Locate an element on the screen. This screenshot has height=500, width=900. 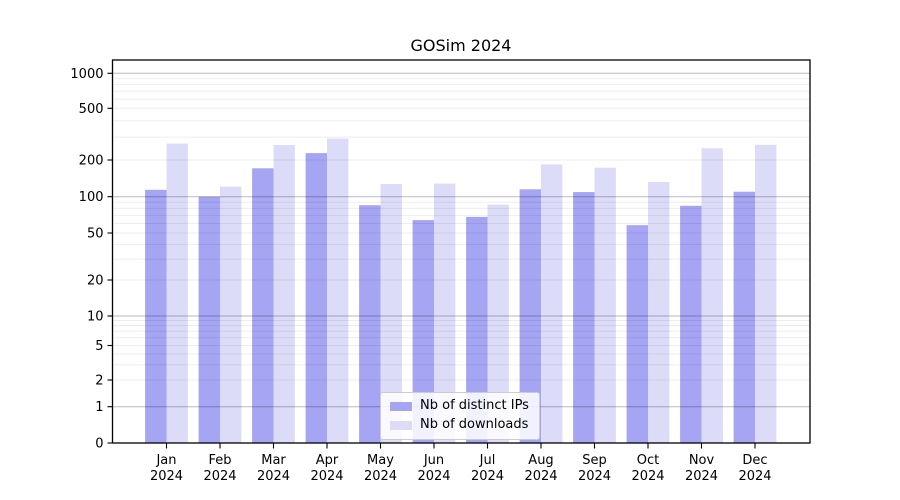
bar-downloads-apr is located at coordinates (338, 290).